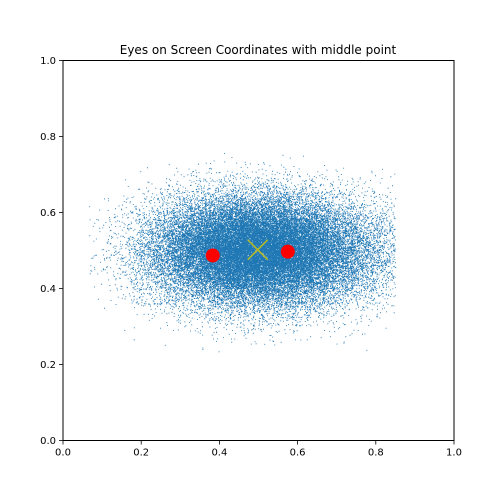  I want to click on y-tick-label: 0.0, so click(48, 441).